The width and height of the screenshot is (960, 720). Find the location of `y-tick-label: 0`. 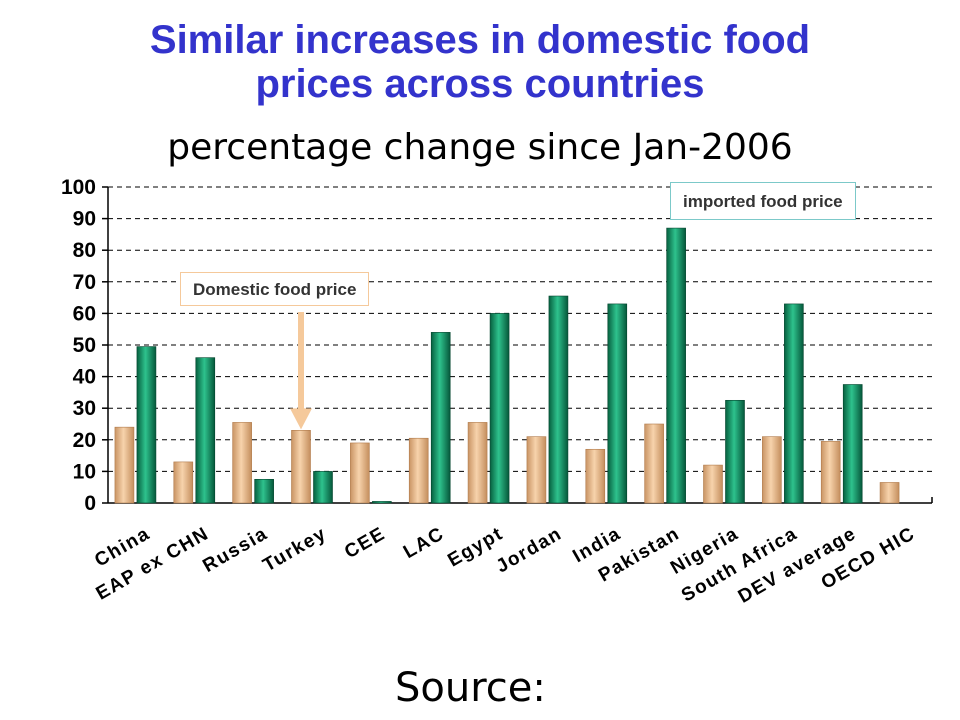

y-tick-label: 0 is located at coordinates (90, 503).